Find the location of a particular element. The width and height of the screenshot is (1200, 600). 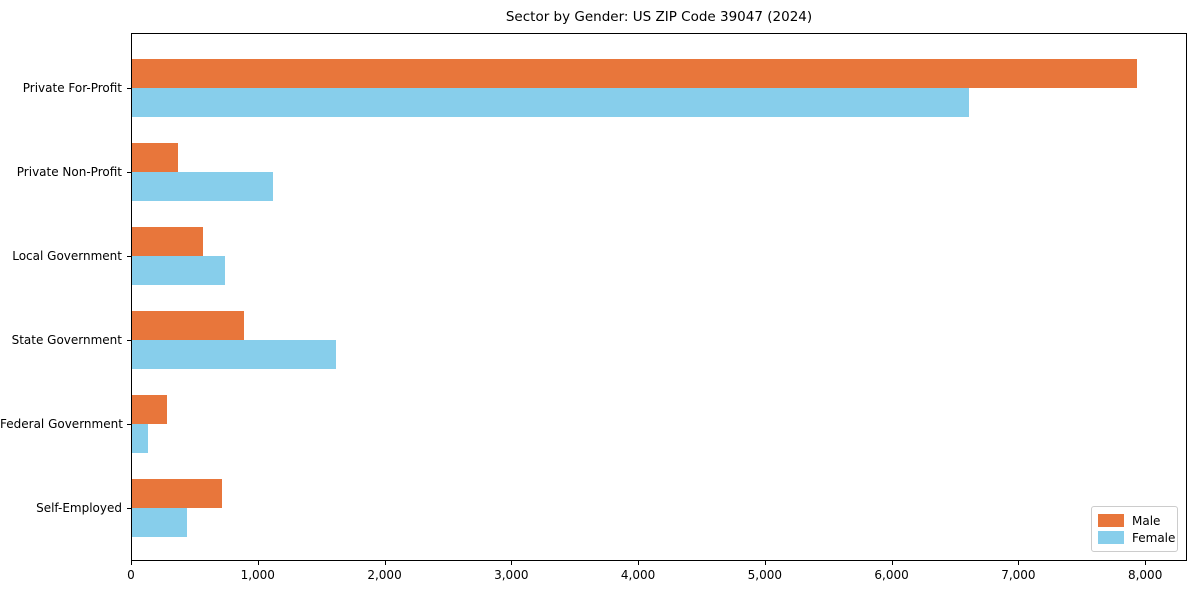

legend-entry-female: Female is located at coordinates (1136, 537).